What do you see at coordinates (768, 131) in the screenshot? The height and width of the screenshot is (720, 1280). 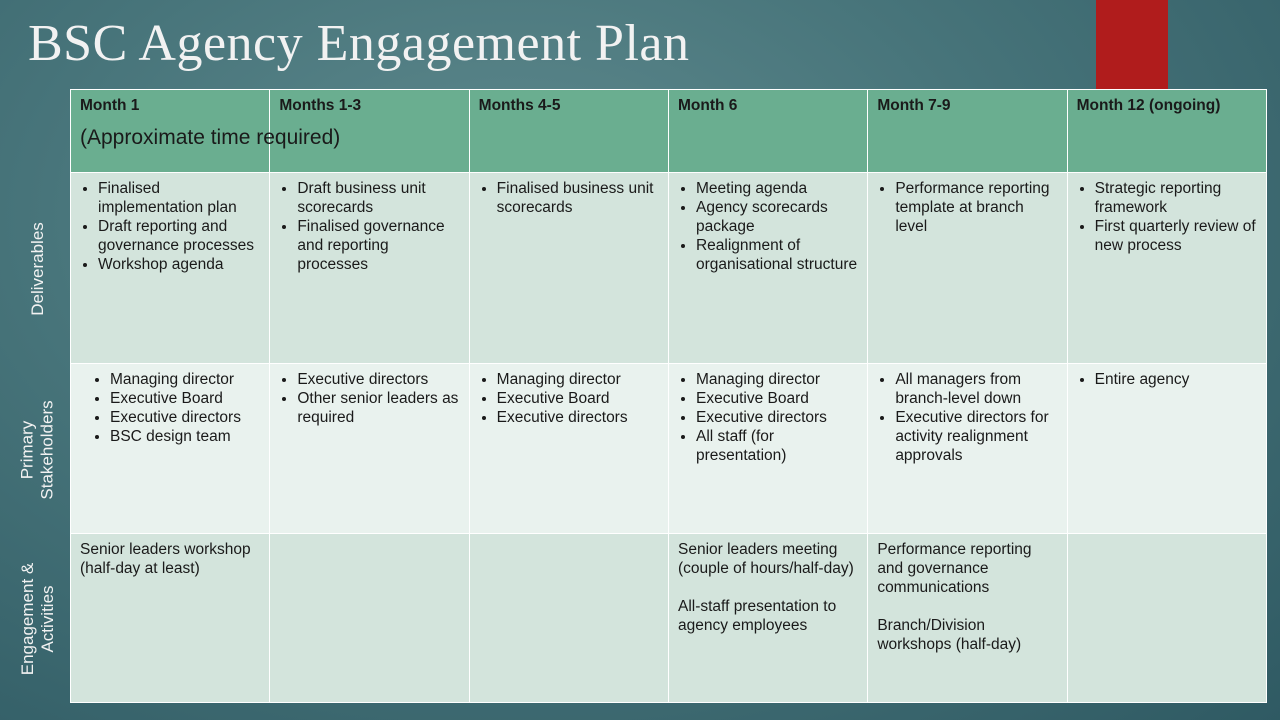 I see `col-header-month-6: Month 6` at bounding box center [768, 131].